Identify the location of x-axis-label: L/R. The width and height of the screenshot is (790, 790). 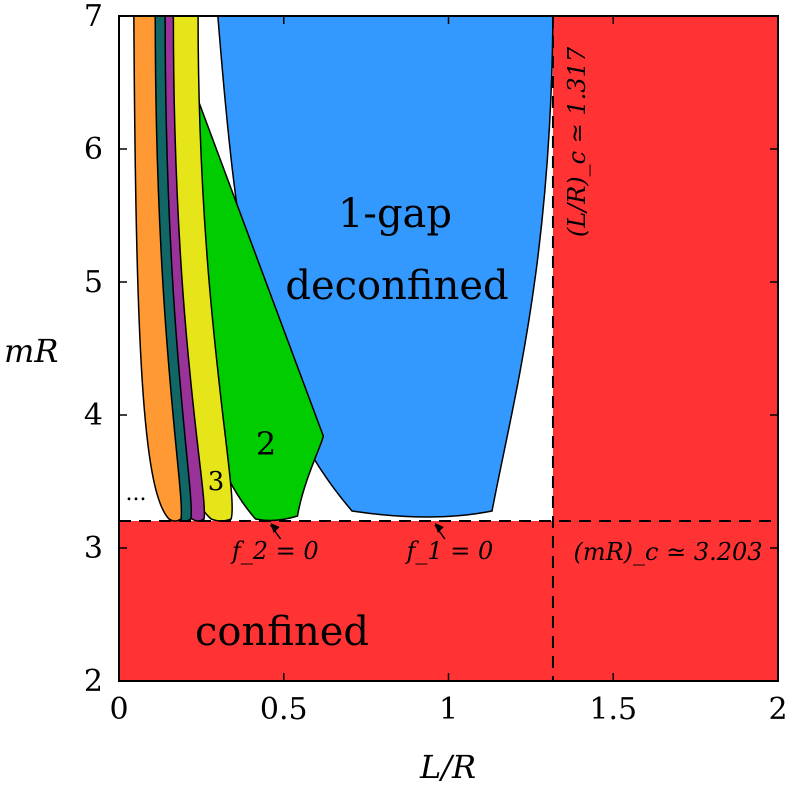
(447, 767).